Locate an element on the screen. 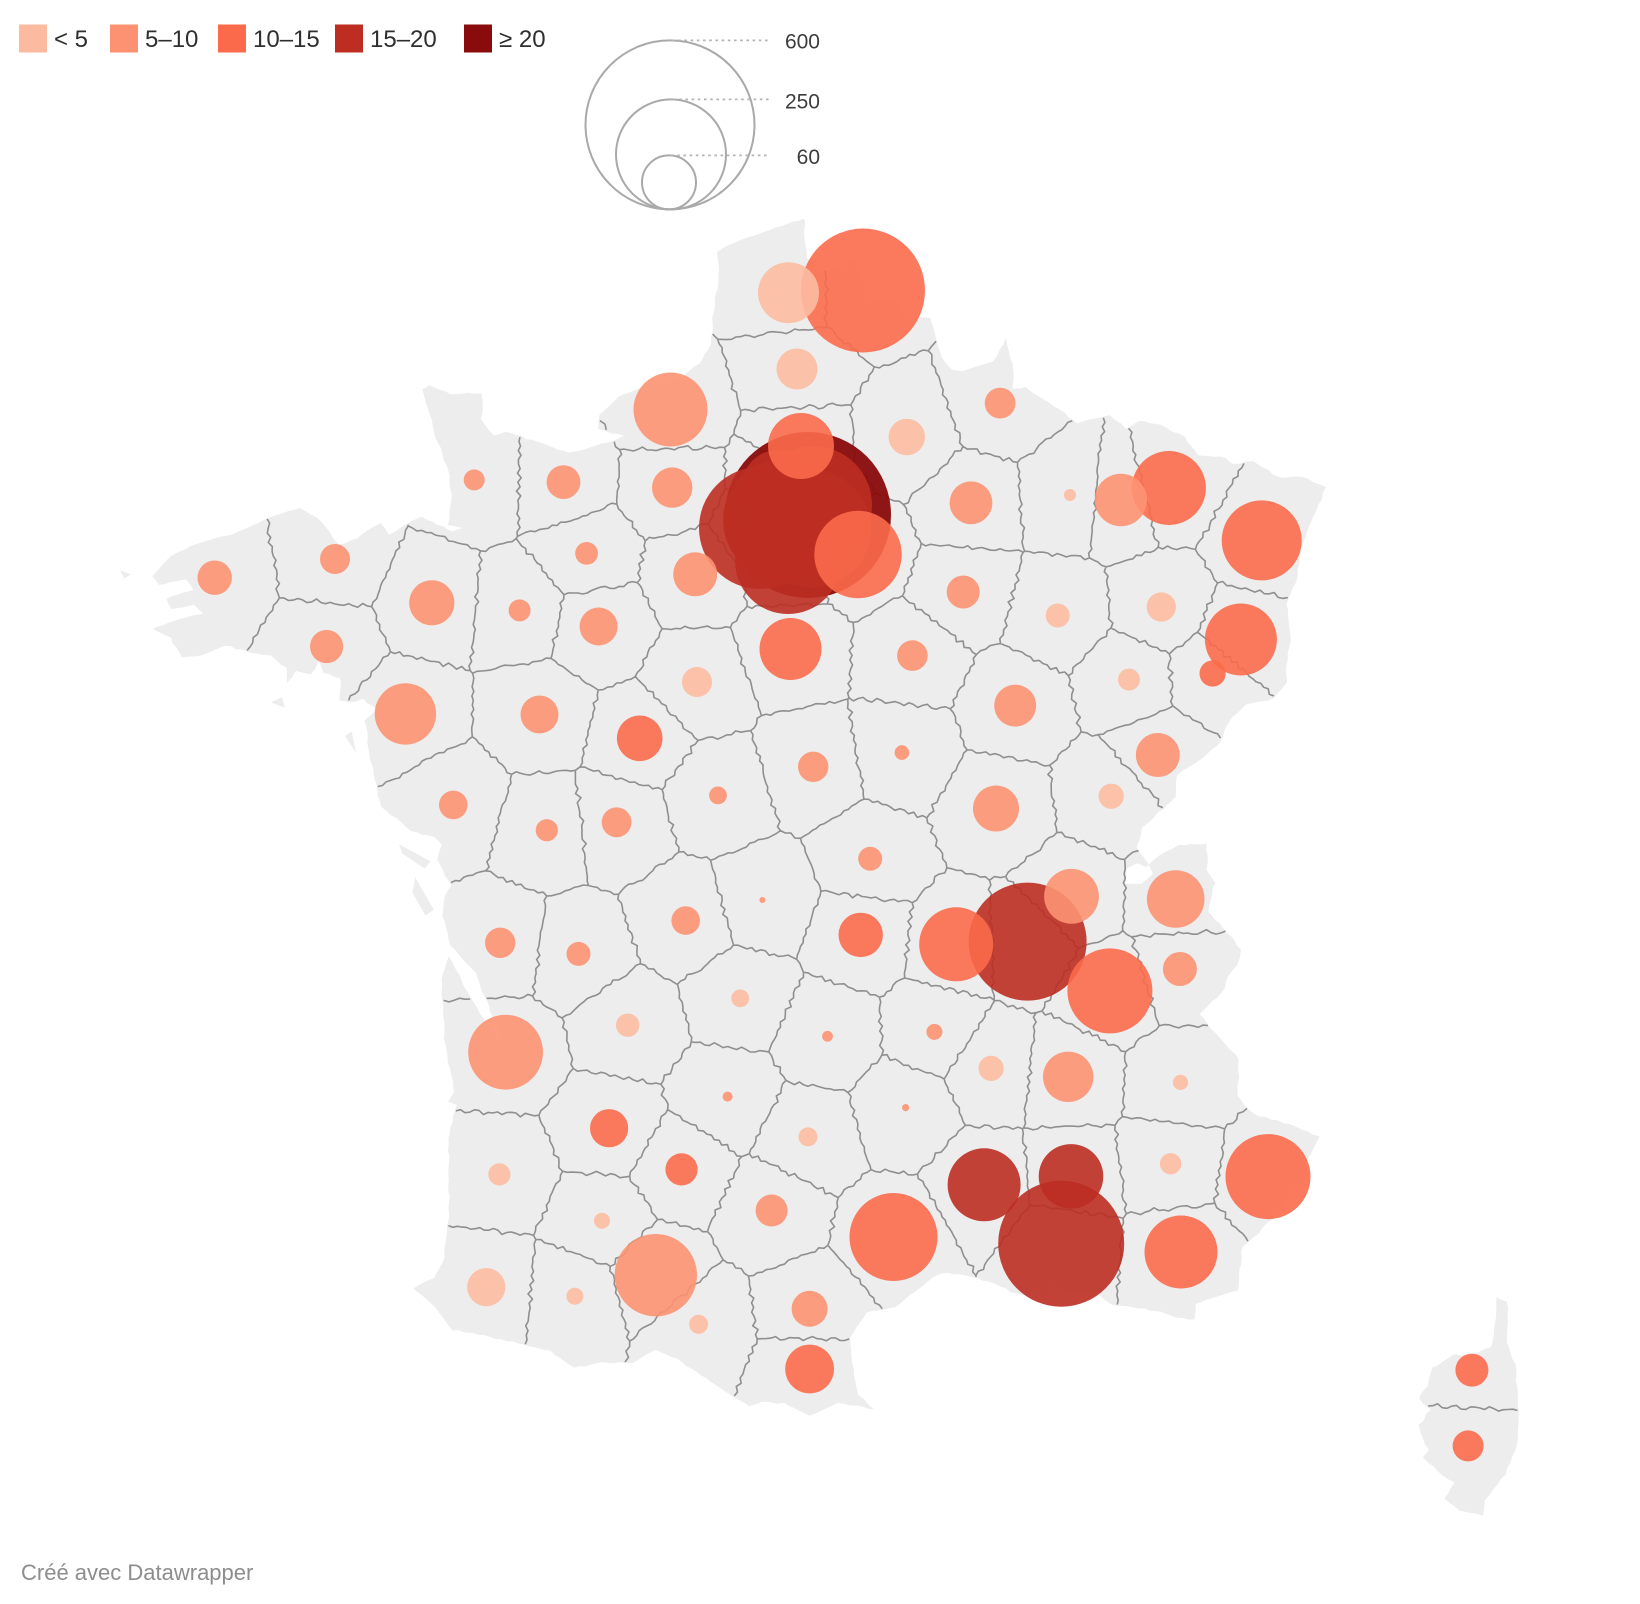 The width and height of the screenshot is (1640, 1604). svg-text: 5–10 is located at coordinates (171, 39).